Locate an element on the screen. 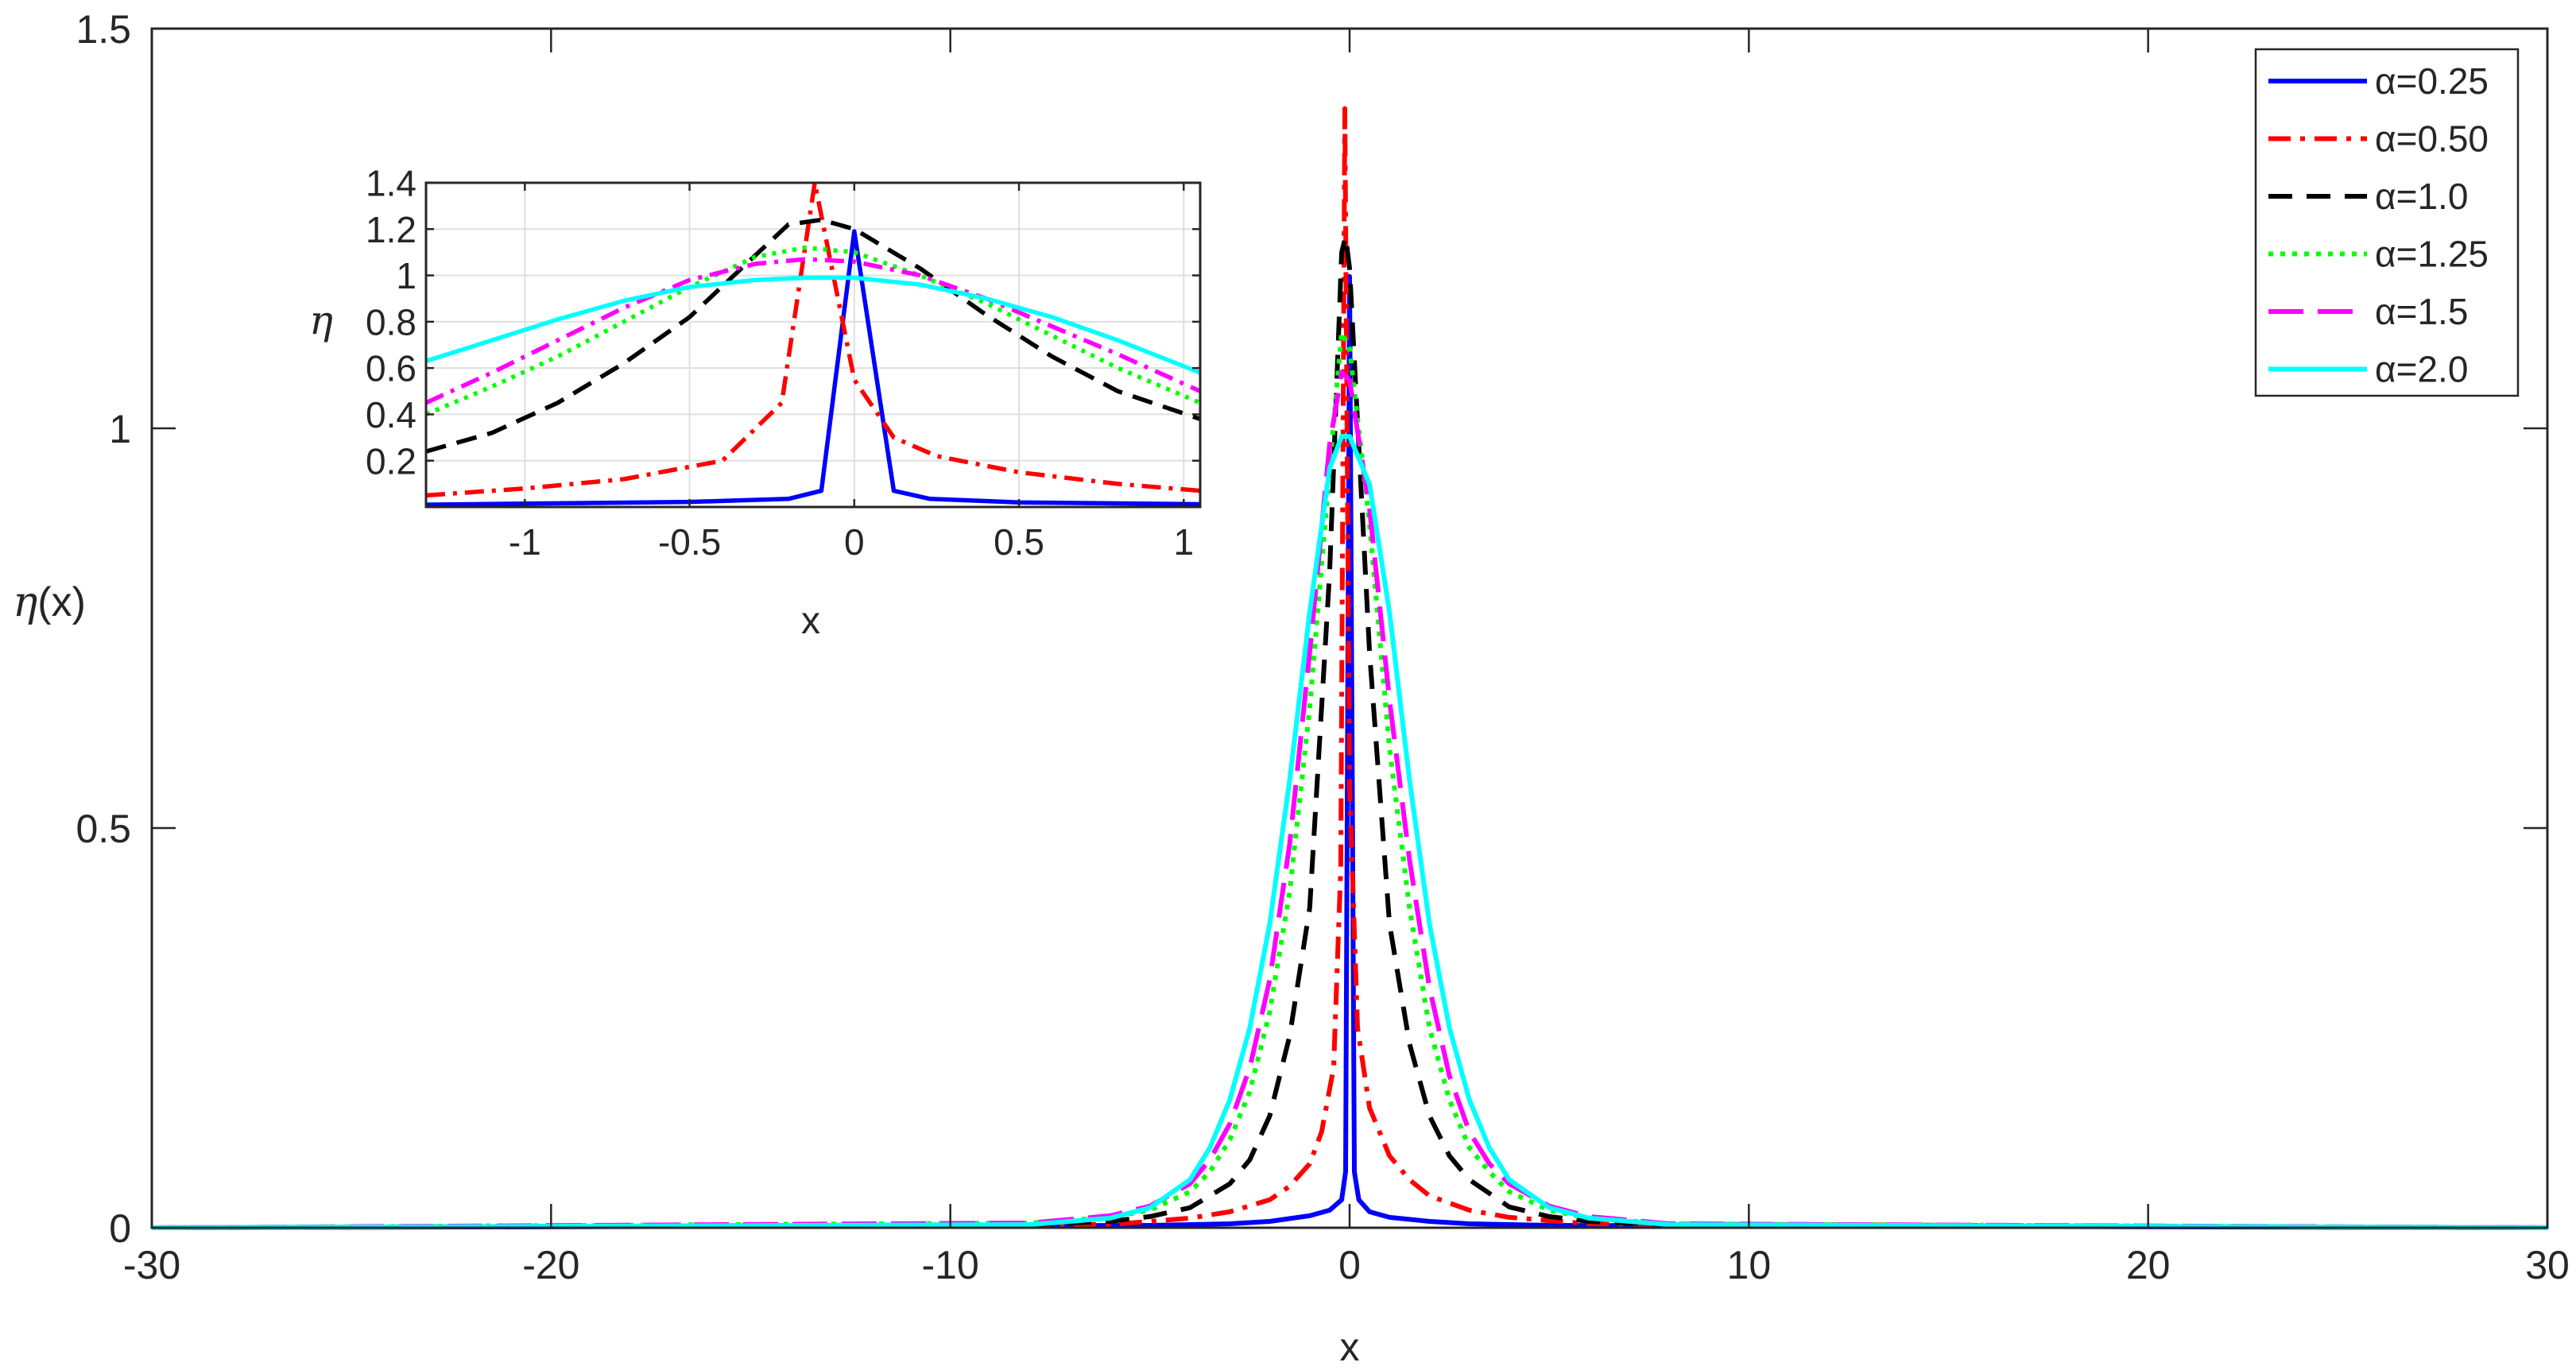  inset-y-tick-label-6: 1.4 is located at coordinates (391, 184).